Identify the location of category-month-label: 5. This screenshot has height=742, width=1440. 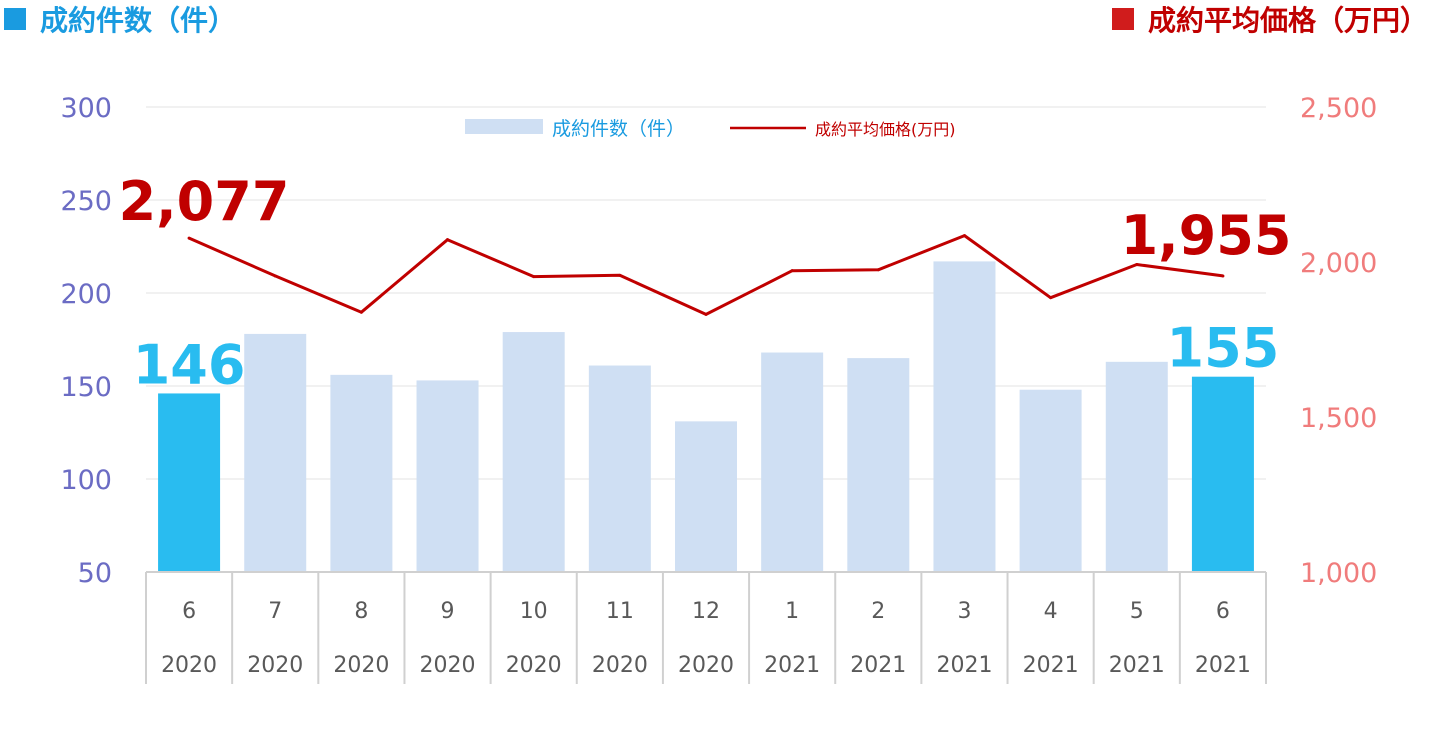
(1137, 611).